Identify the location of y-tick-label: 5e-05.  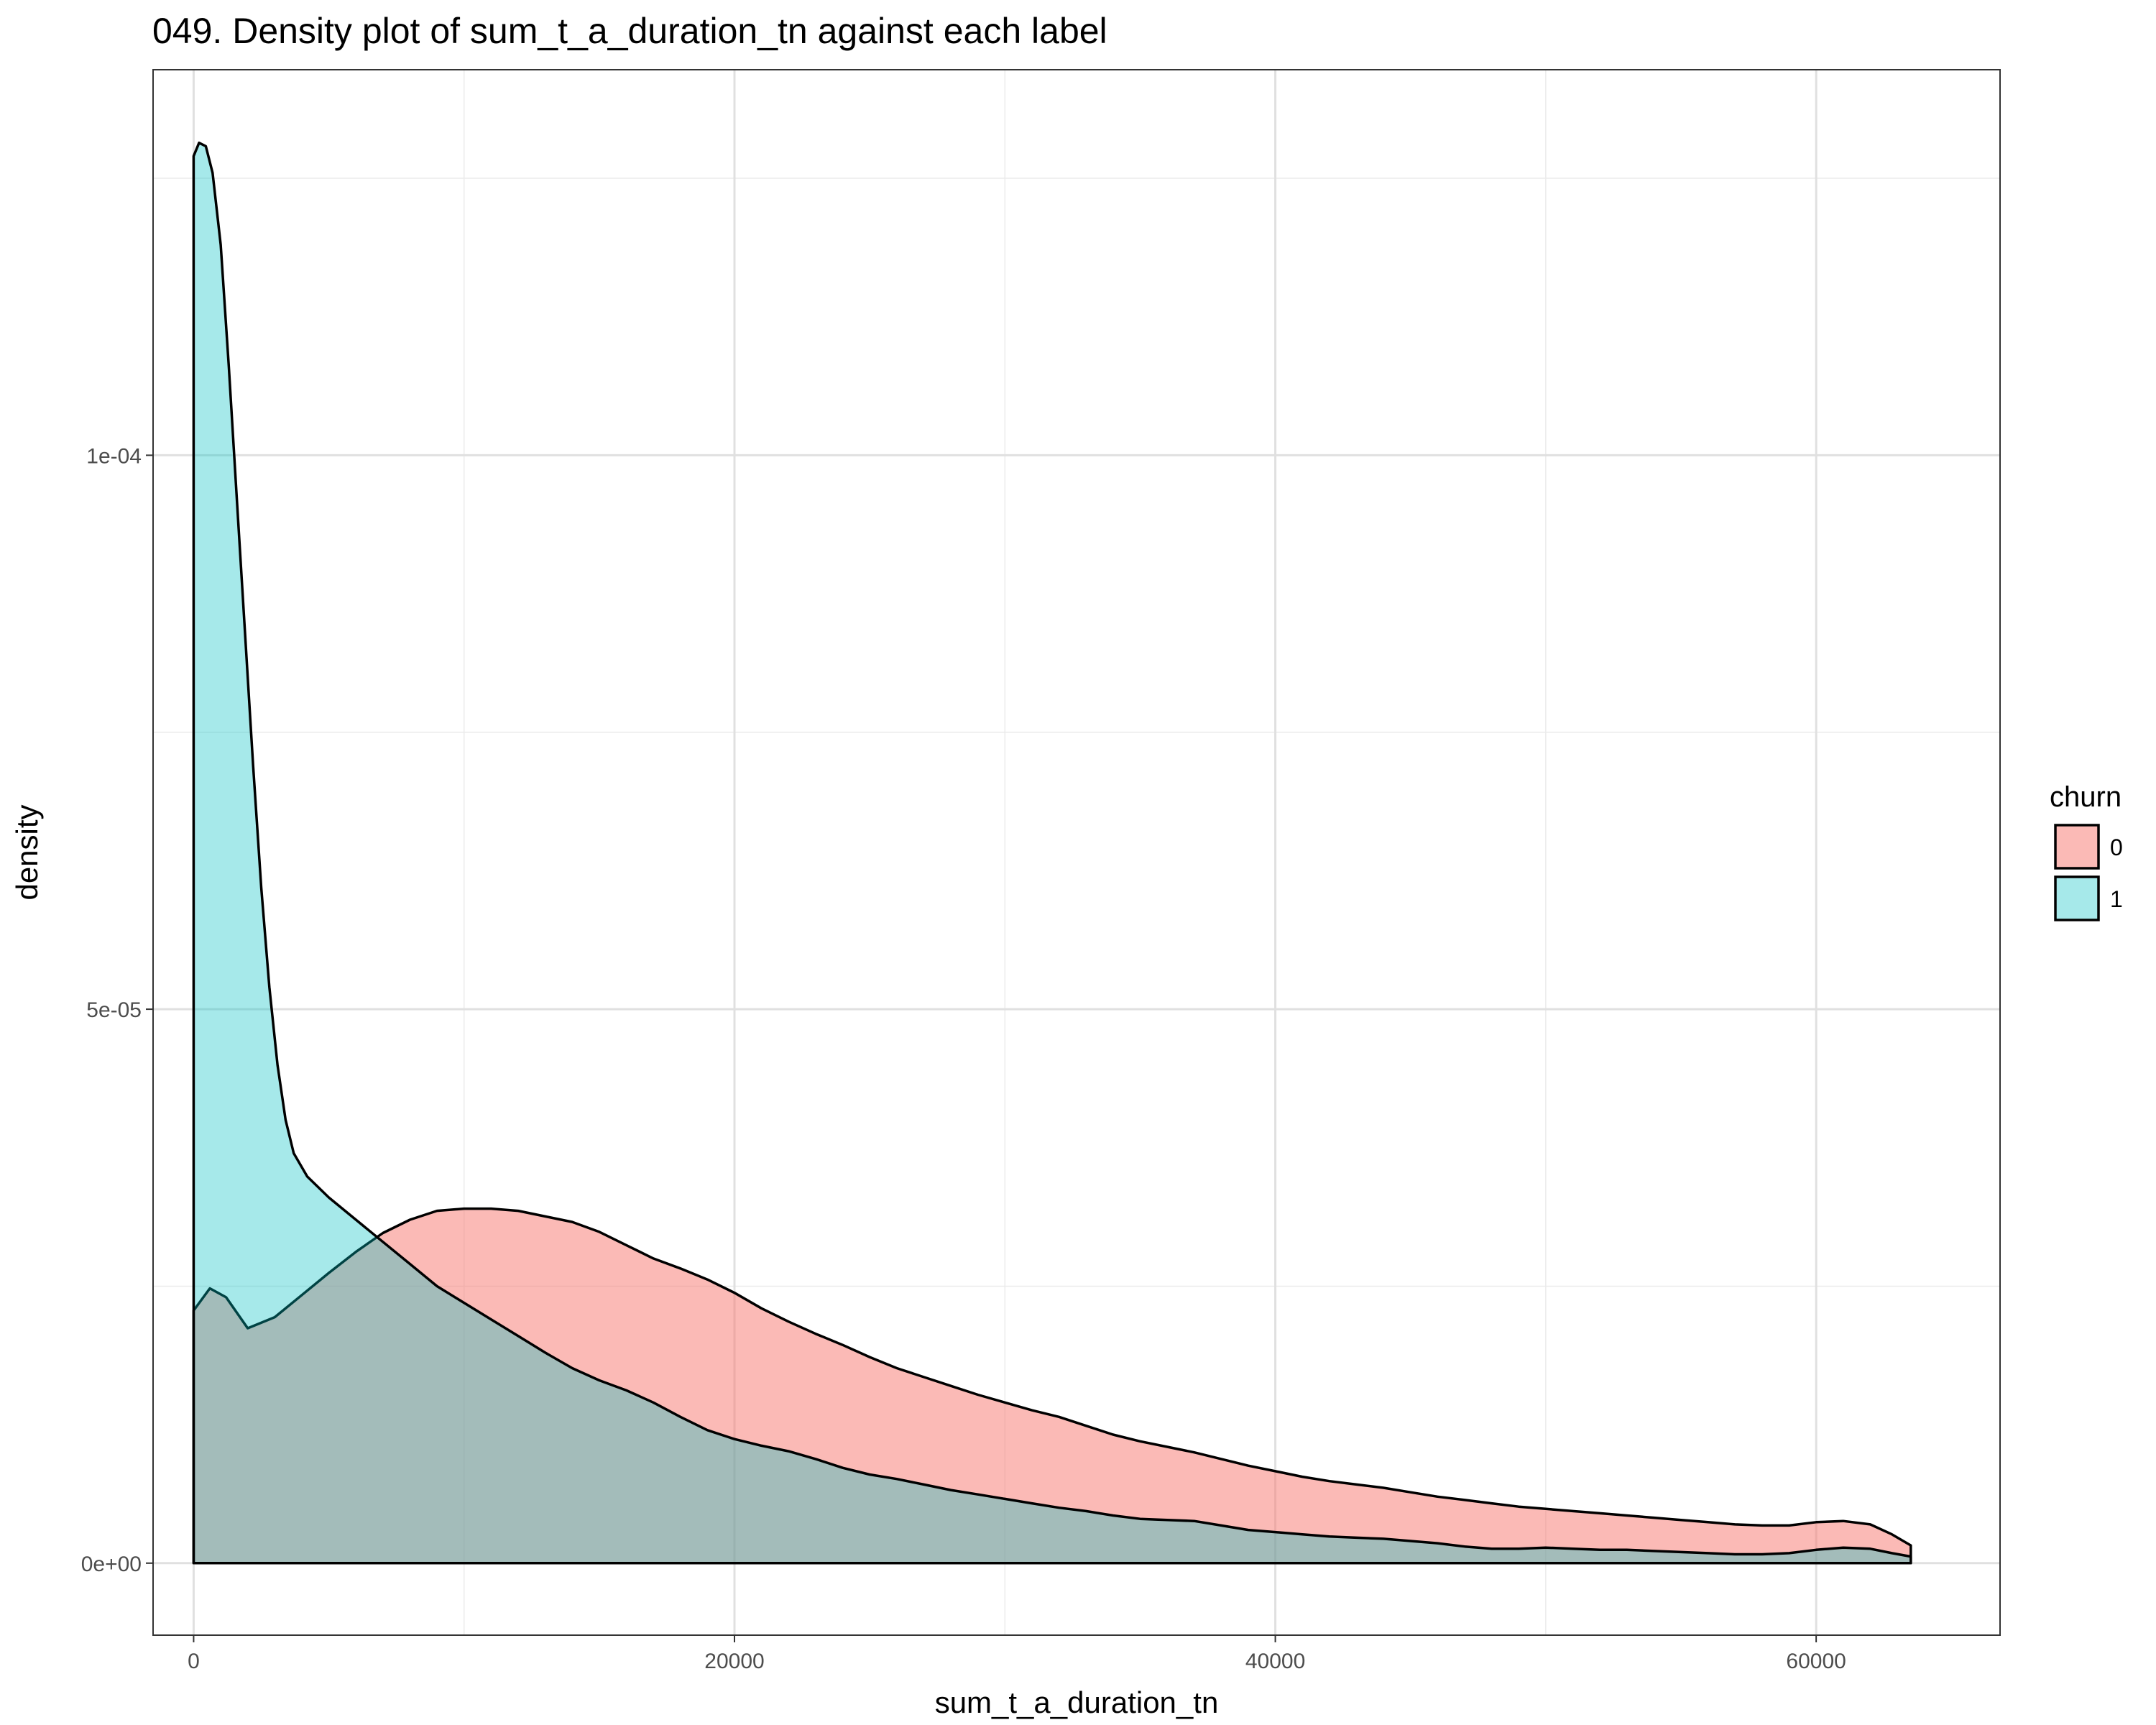
(114, 1010).